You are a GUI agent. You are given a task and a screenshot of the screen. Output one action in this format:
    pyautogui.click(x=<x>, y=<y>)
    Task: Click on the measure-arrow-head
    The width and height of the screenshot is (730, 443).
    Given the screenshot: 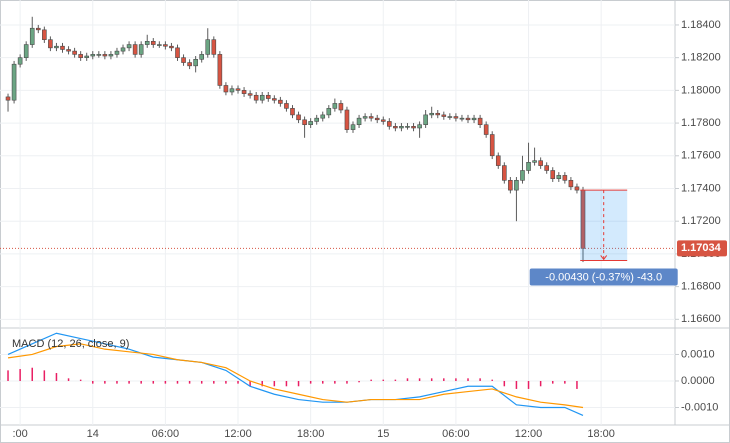 What is the action you would take?
    pyautogui.click(x=604, y=258)
    